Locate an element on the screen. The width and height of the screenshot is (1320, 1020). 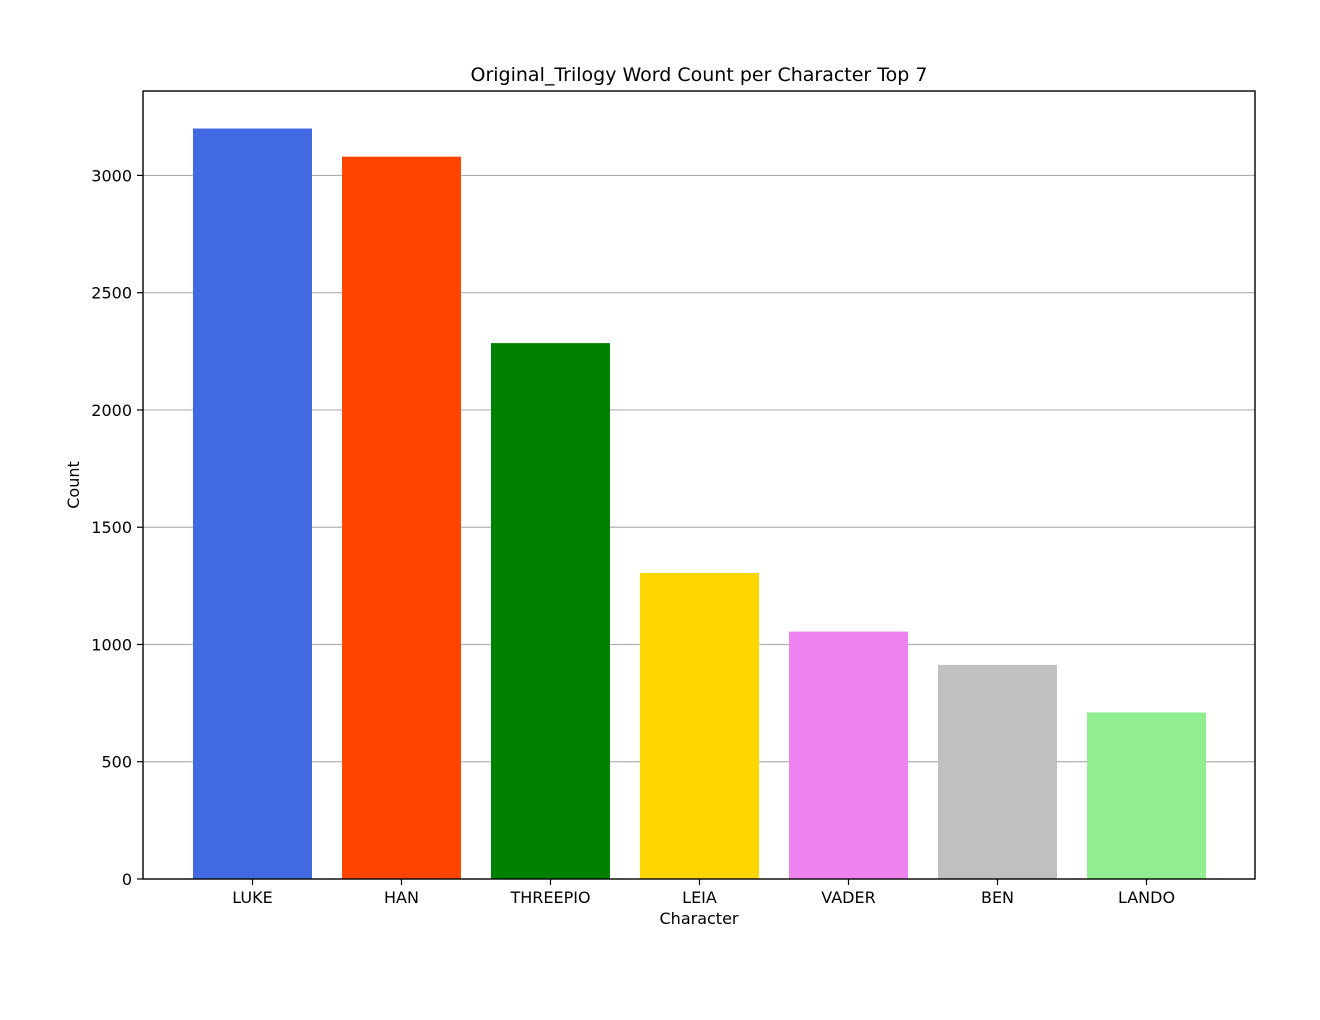
x-axis-ticks: LUKE HAN THREEPIO LEIA VADER BEN LANDO is located at coordinates (703, 893).